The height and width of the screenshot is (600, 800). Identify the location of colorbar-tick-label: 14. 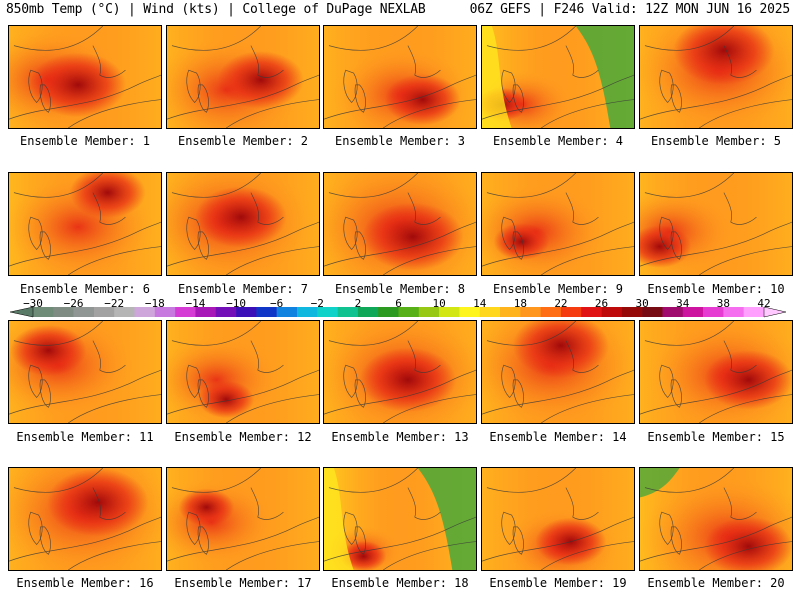
(480, 303).